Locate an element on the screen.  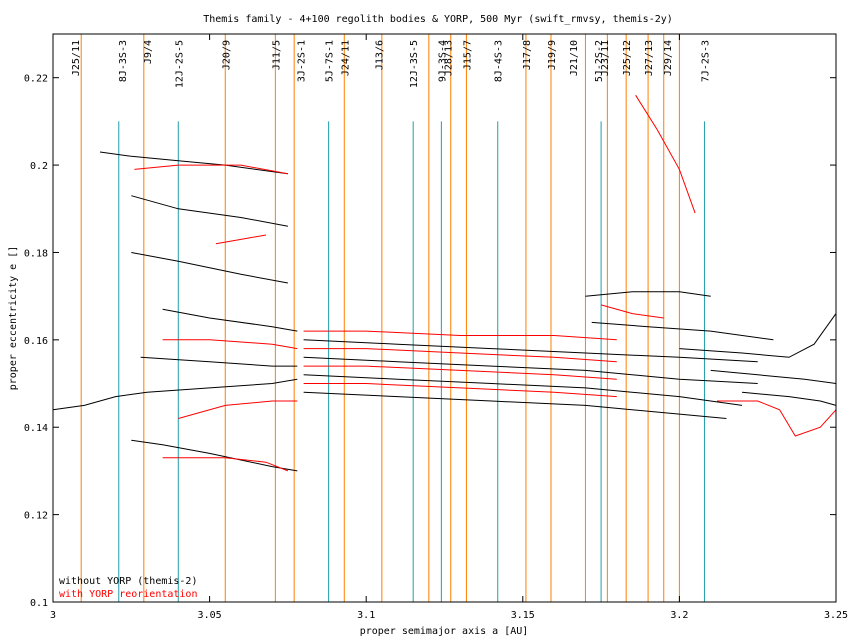
y-axis-label: proper eccentricity e [] is located at coordinates (13, 318).